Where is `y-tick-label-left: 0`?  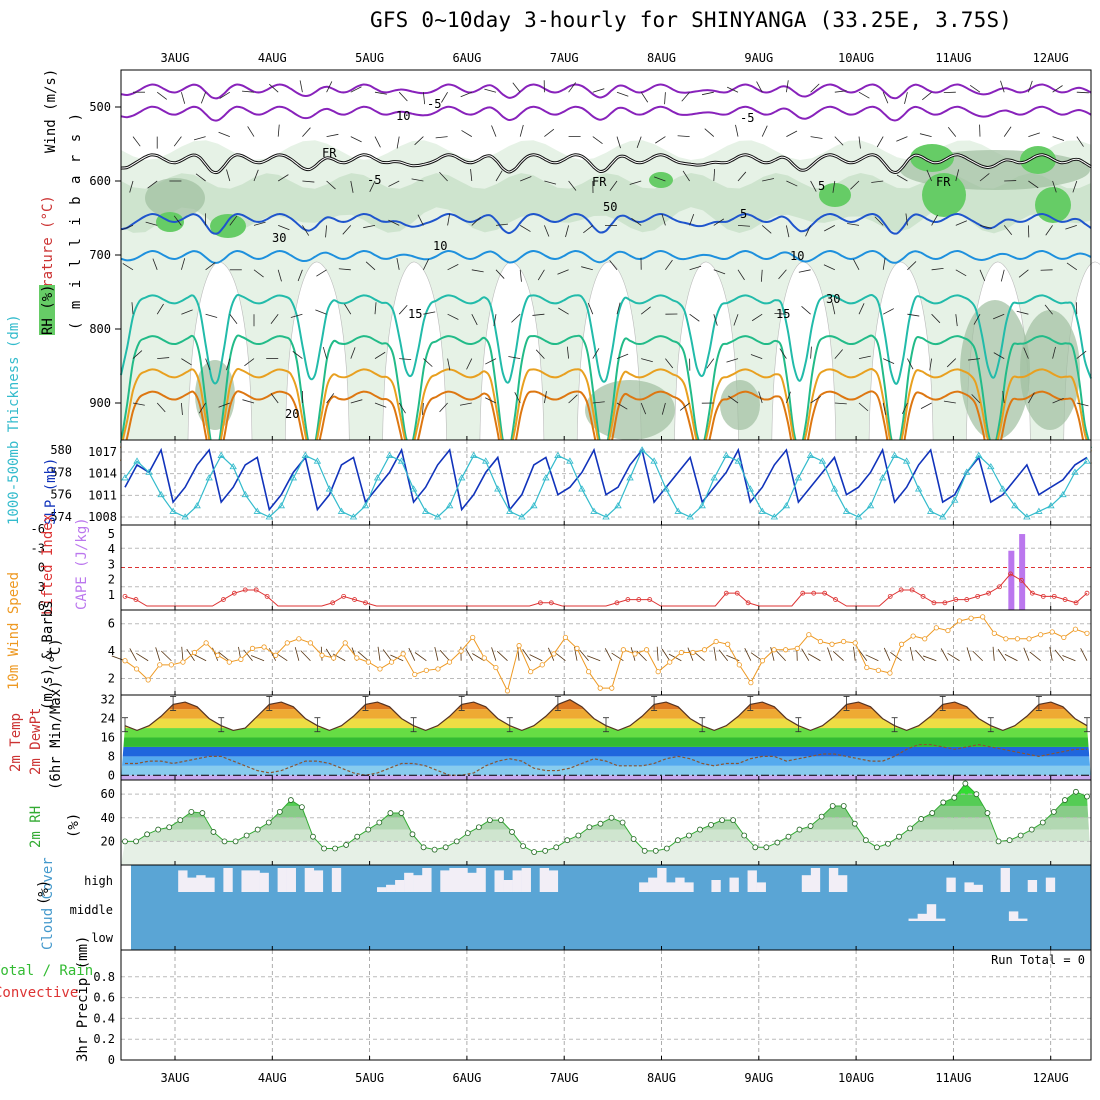 y-tick-label-left: 0 is located at coordinates (41, 568).